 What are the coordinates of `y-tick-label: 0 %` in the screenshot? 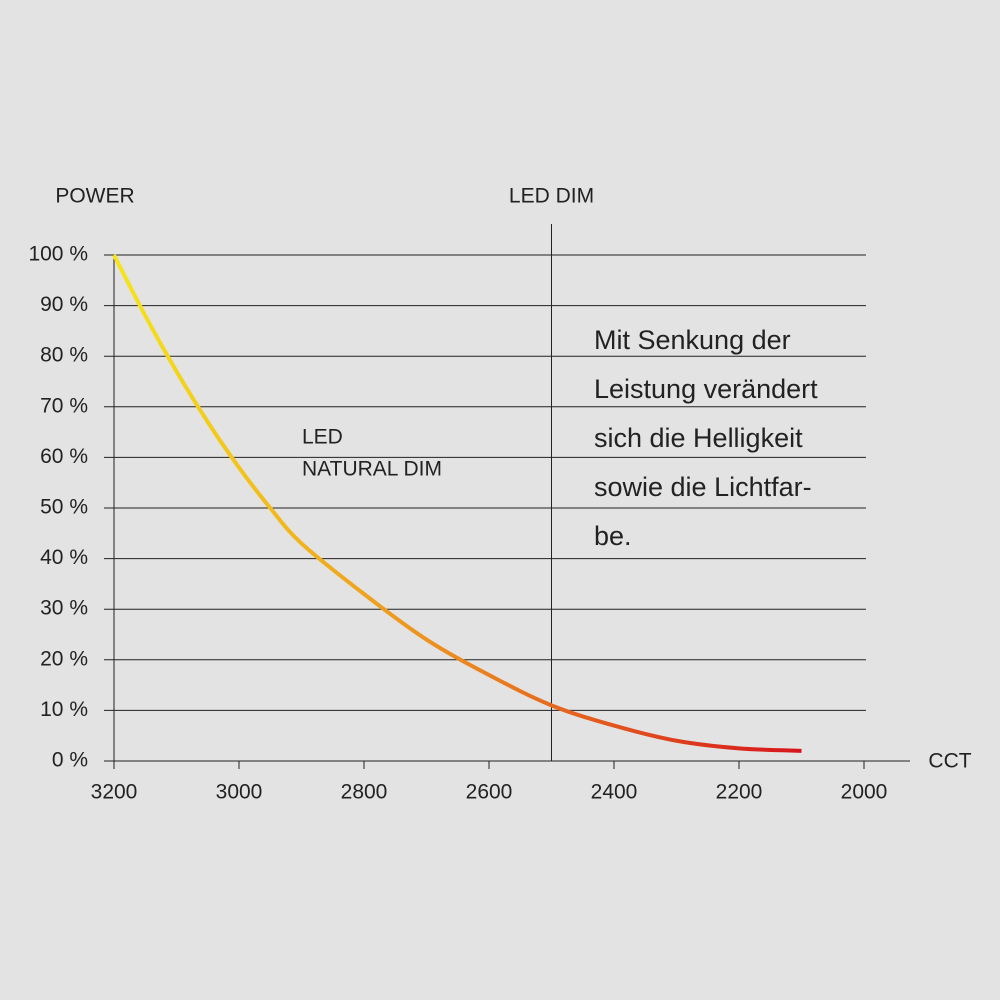 It's located at (70, 760).